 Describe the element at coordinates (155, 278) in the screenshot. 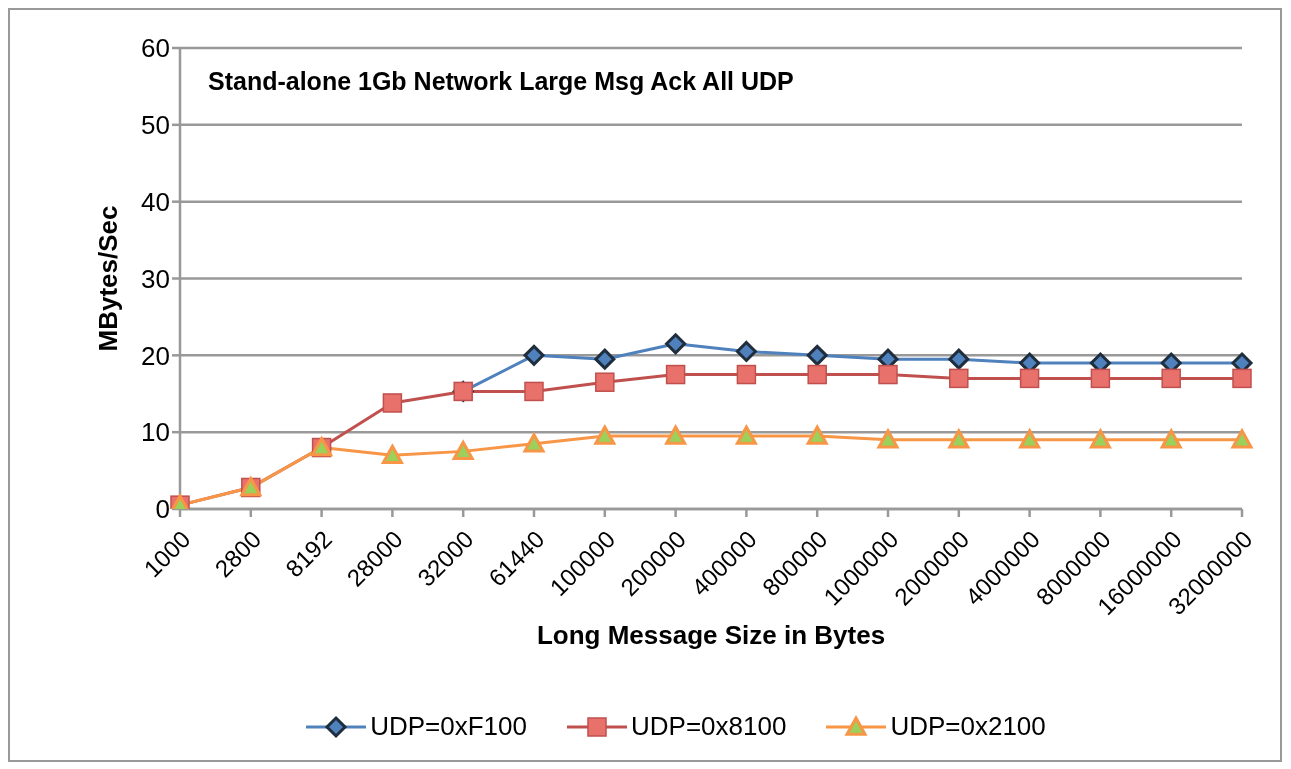

I see `y-tick-label: 30` at that location.